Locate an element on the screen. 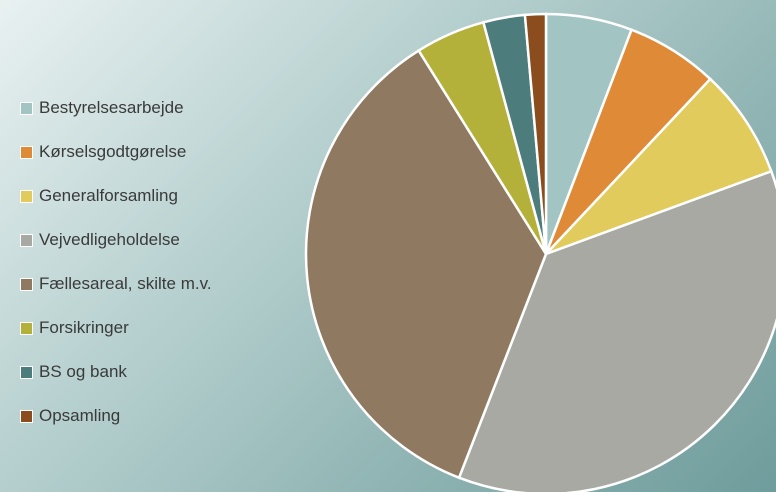 This screenshot has width=776, height=492. legend-label: Vejvedligeholdelse is located at coordinates (109, 239).